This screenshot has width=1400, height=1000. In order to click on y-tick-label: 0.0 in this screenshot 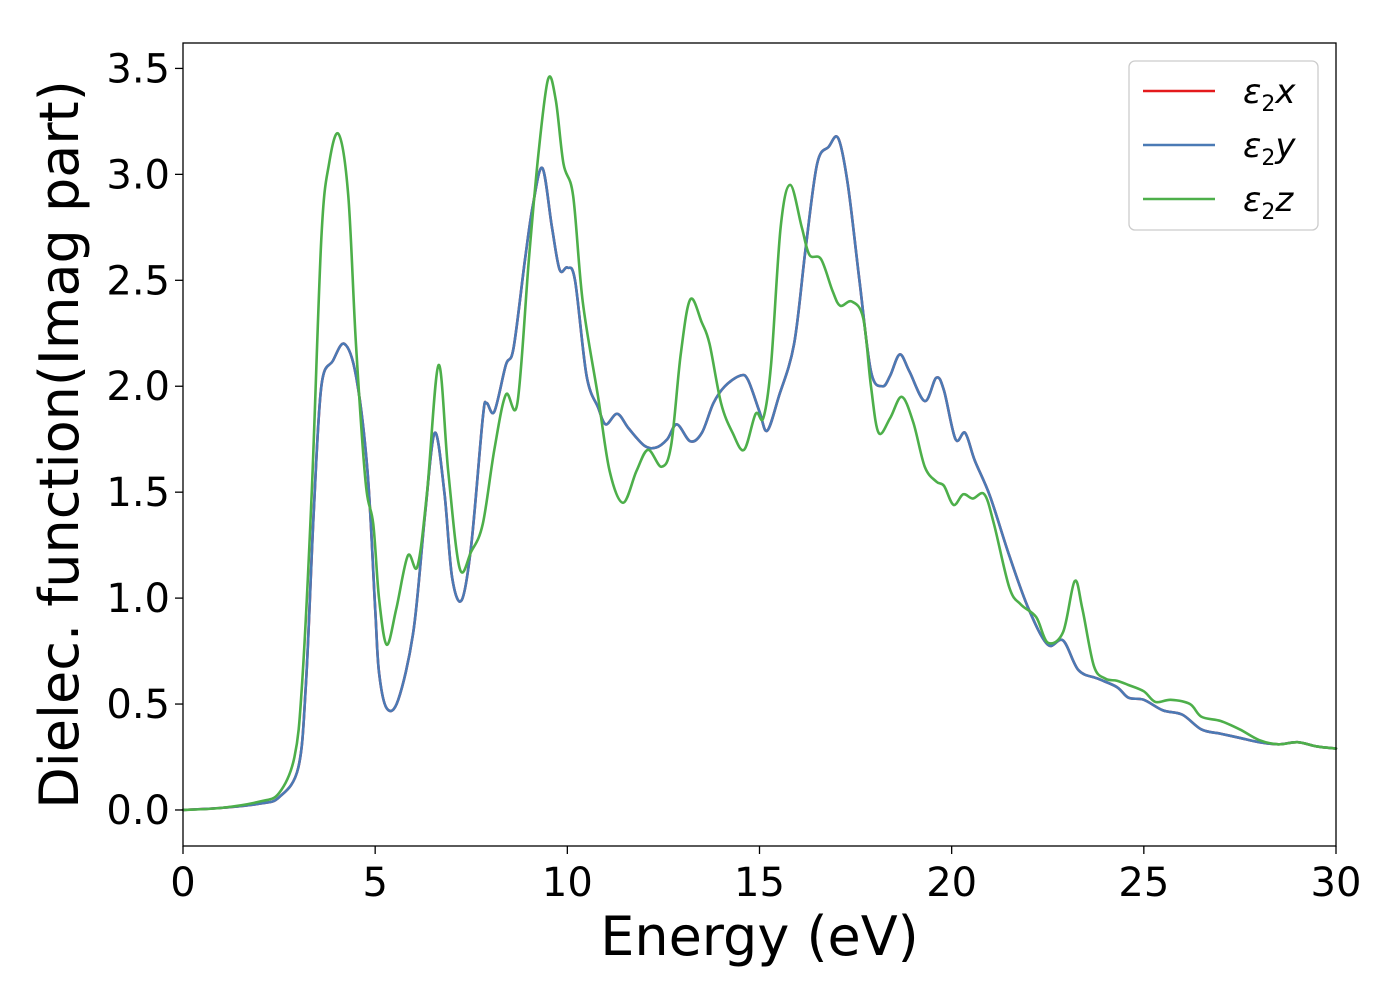, I will do `click(138, 811)`.